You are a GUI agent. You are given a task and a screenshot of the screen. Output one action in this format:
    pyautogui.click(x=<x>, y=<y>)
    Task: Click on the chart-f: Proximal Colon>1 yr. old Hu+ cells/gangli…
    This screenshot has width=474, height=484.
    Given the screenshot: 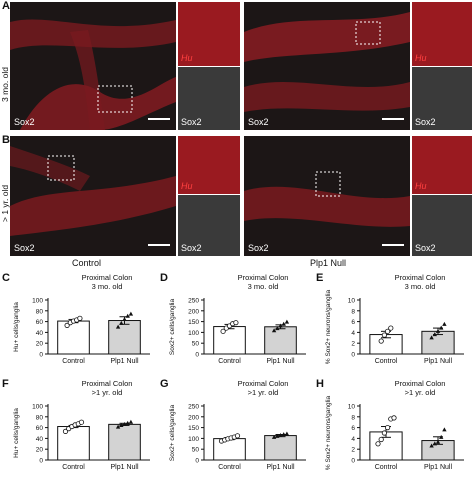 What is the action you would take?
    pyautogui.click(x=81, y=425)
    